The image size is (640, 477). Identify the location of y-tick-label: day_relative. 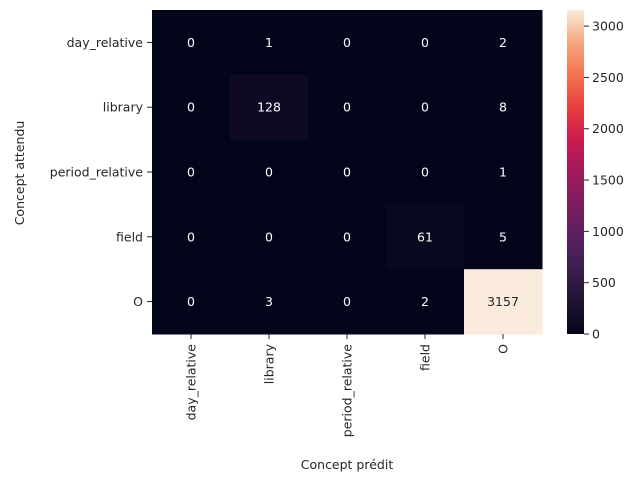
(105, 42).